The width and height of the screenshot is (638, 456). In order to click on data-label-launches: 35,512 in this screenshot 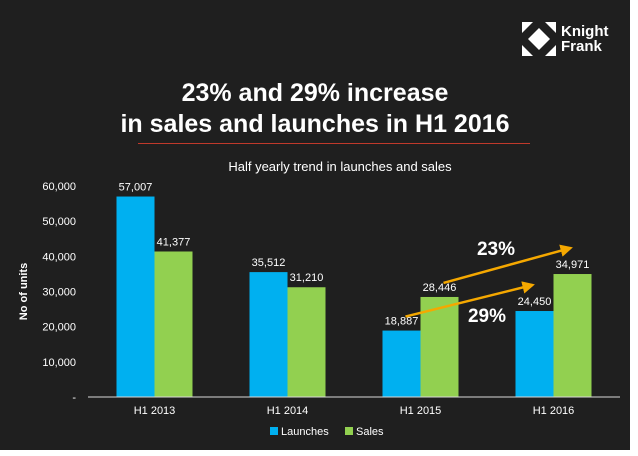, I will do `click(269, 263)`.